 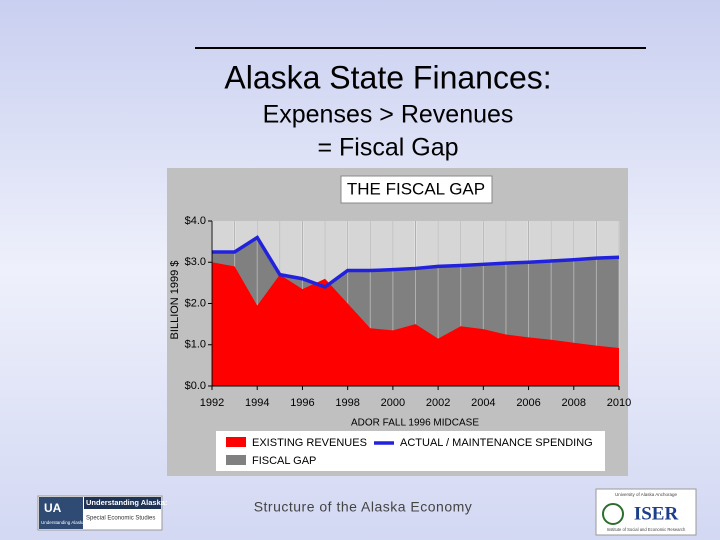 What do you see at coordinates (175, 300) in the screenshot?
I see `y-axis-label: BILLION 1999 $` at bounding box center [175, 300].